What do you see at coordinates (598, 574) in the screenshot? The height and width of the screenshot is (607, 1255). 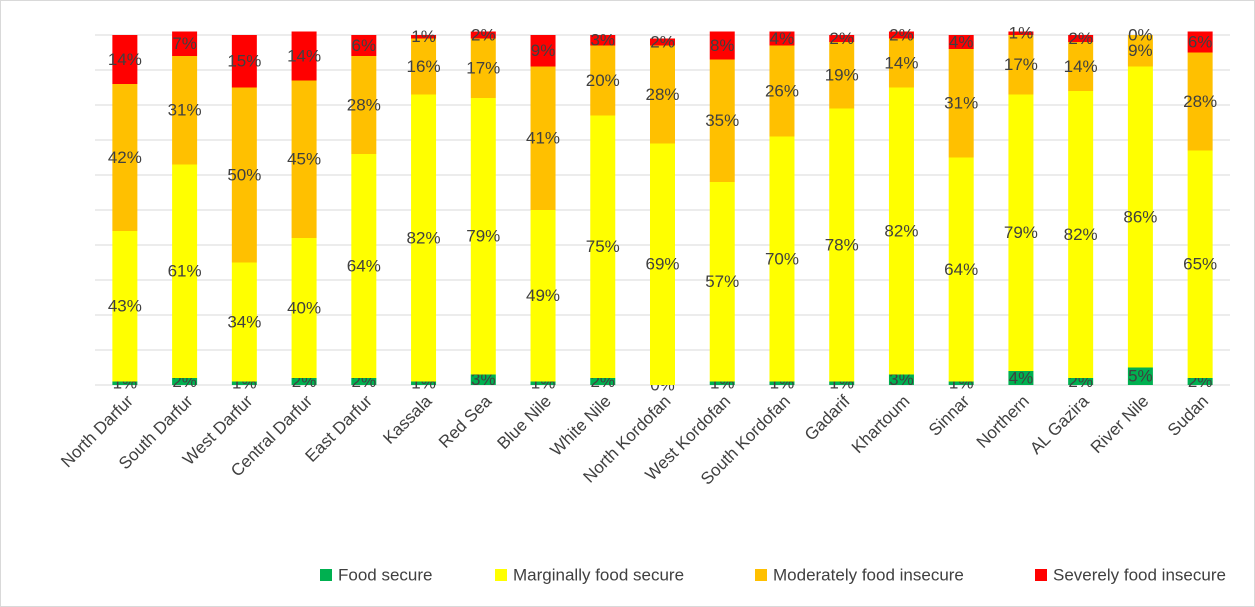 I see `legend-label: Marginally food secure` at bounding box center [598, 574].